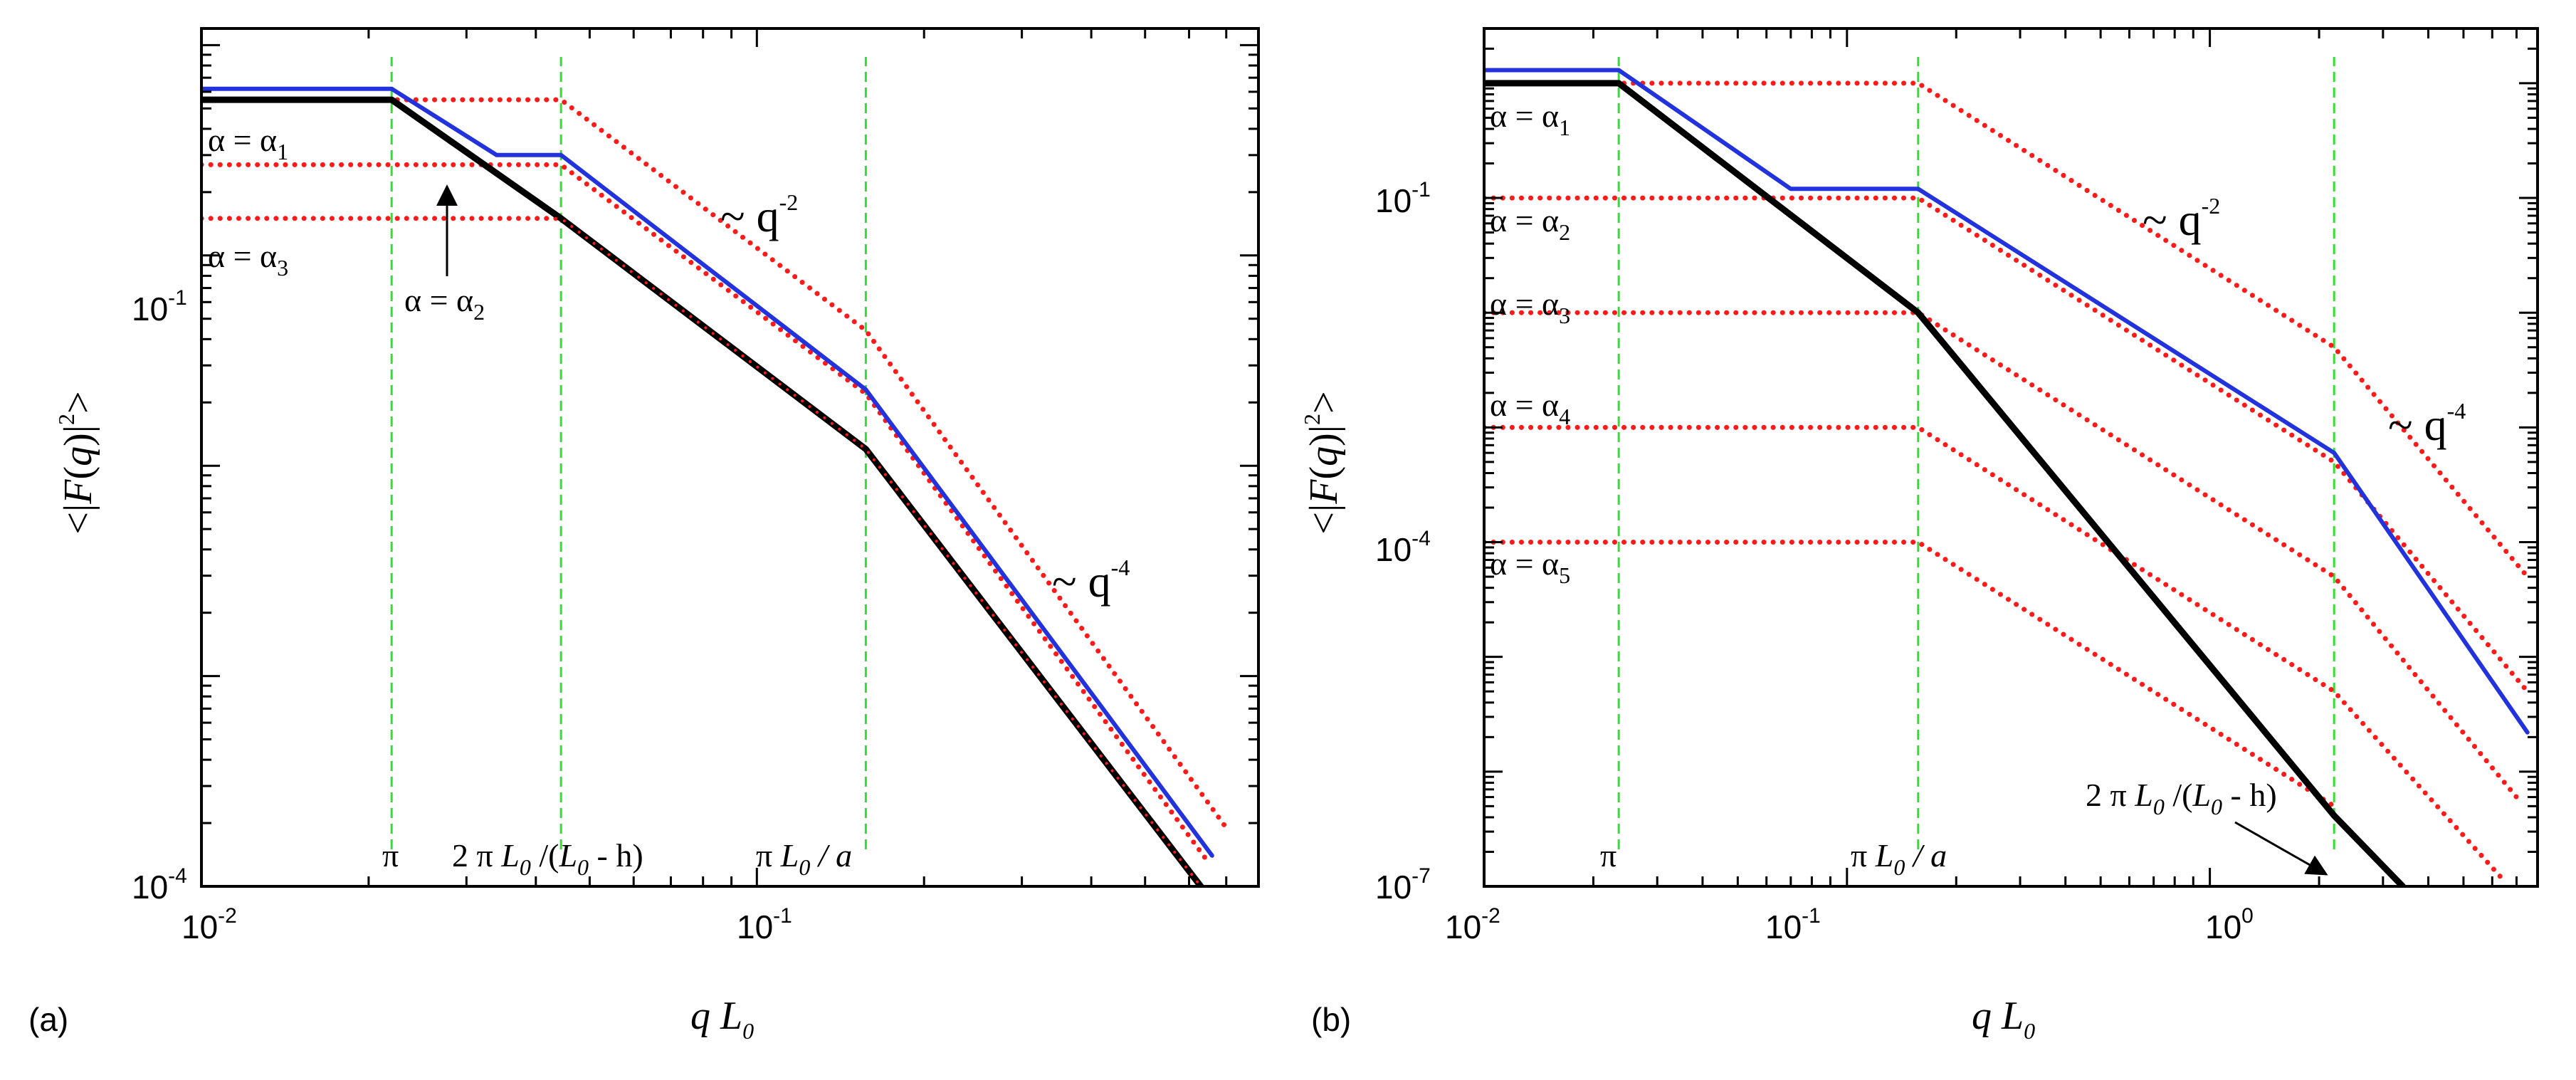  What do you see at coordinates (160, 885) in the screenshot?
I see `a-ytick-1e-4: 10⁻⁴` at bounding box center [160, 885].